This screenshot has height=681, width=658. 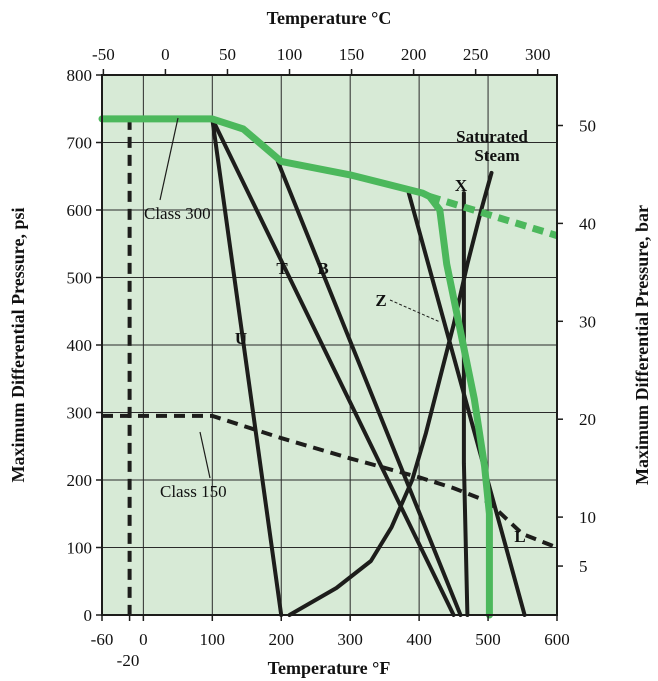 What do you see at coordinates (642, 345) in the screenshot?
I see `right-axis-title: Maximum Differential Pressure, bar` at bounding box center [642, 345].